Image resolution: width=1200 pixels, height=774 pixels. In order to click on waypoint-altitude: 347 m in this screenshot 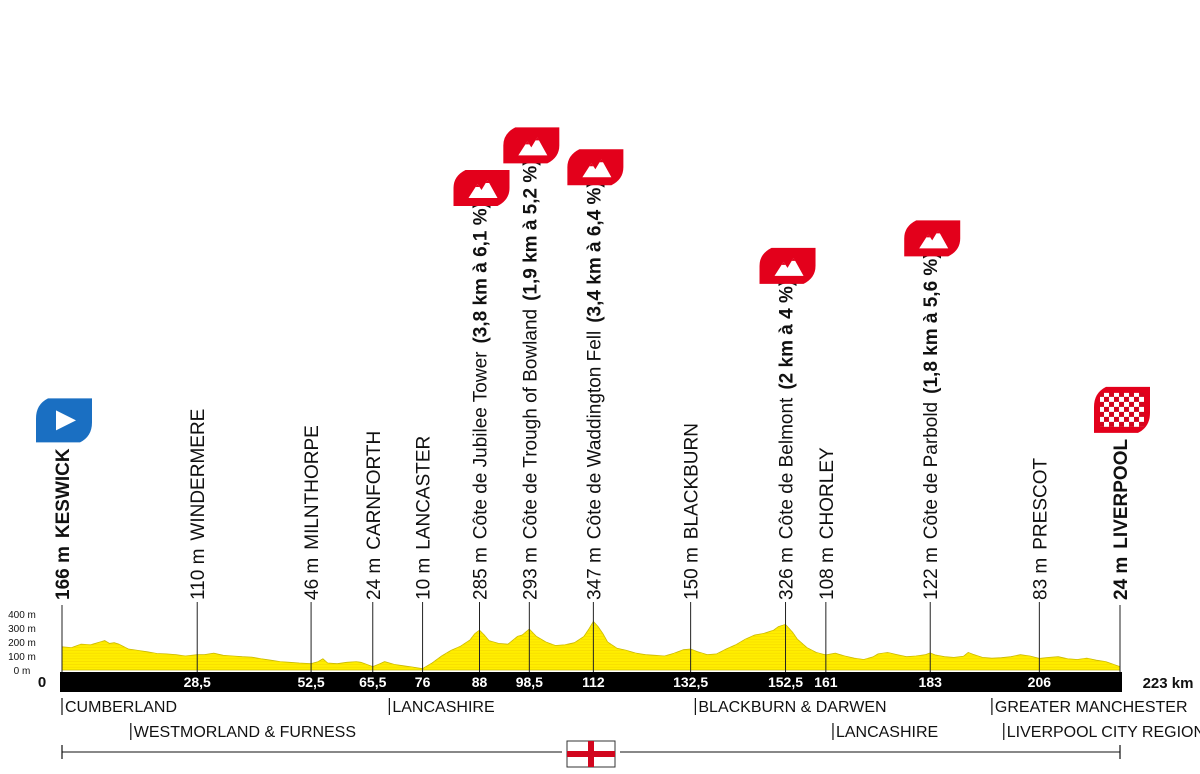, I will do `click(594, 573)`.